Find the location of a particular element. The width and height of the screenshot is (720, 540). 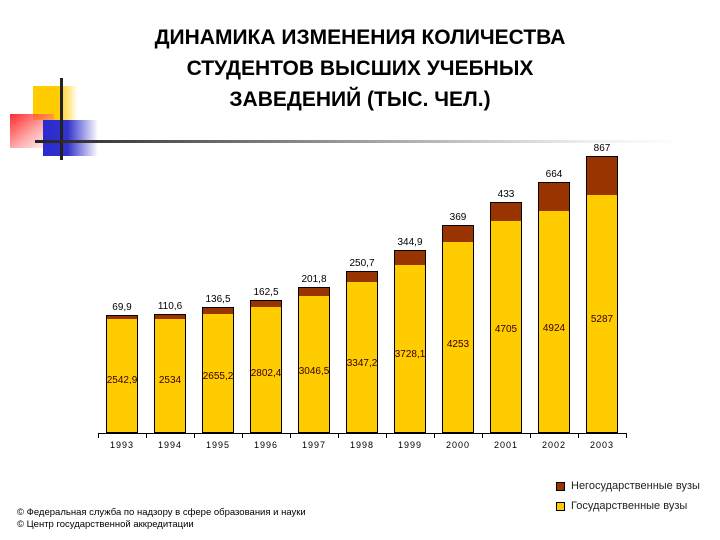

x-axis-label: 1996 is located at coordinates (266, 445).